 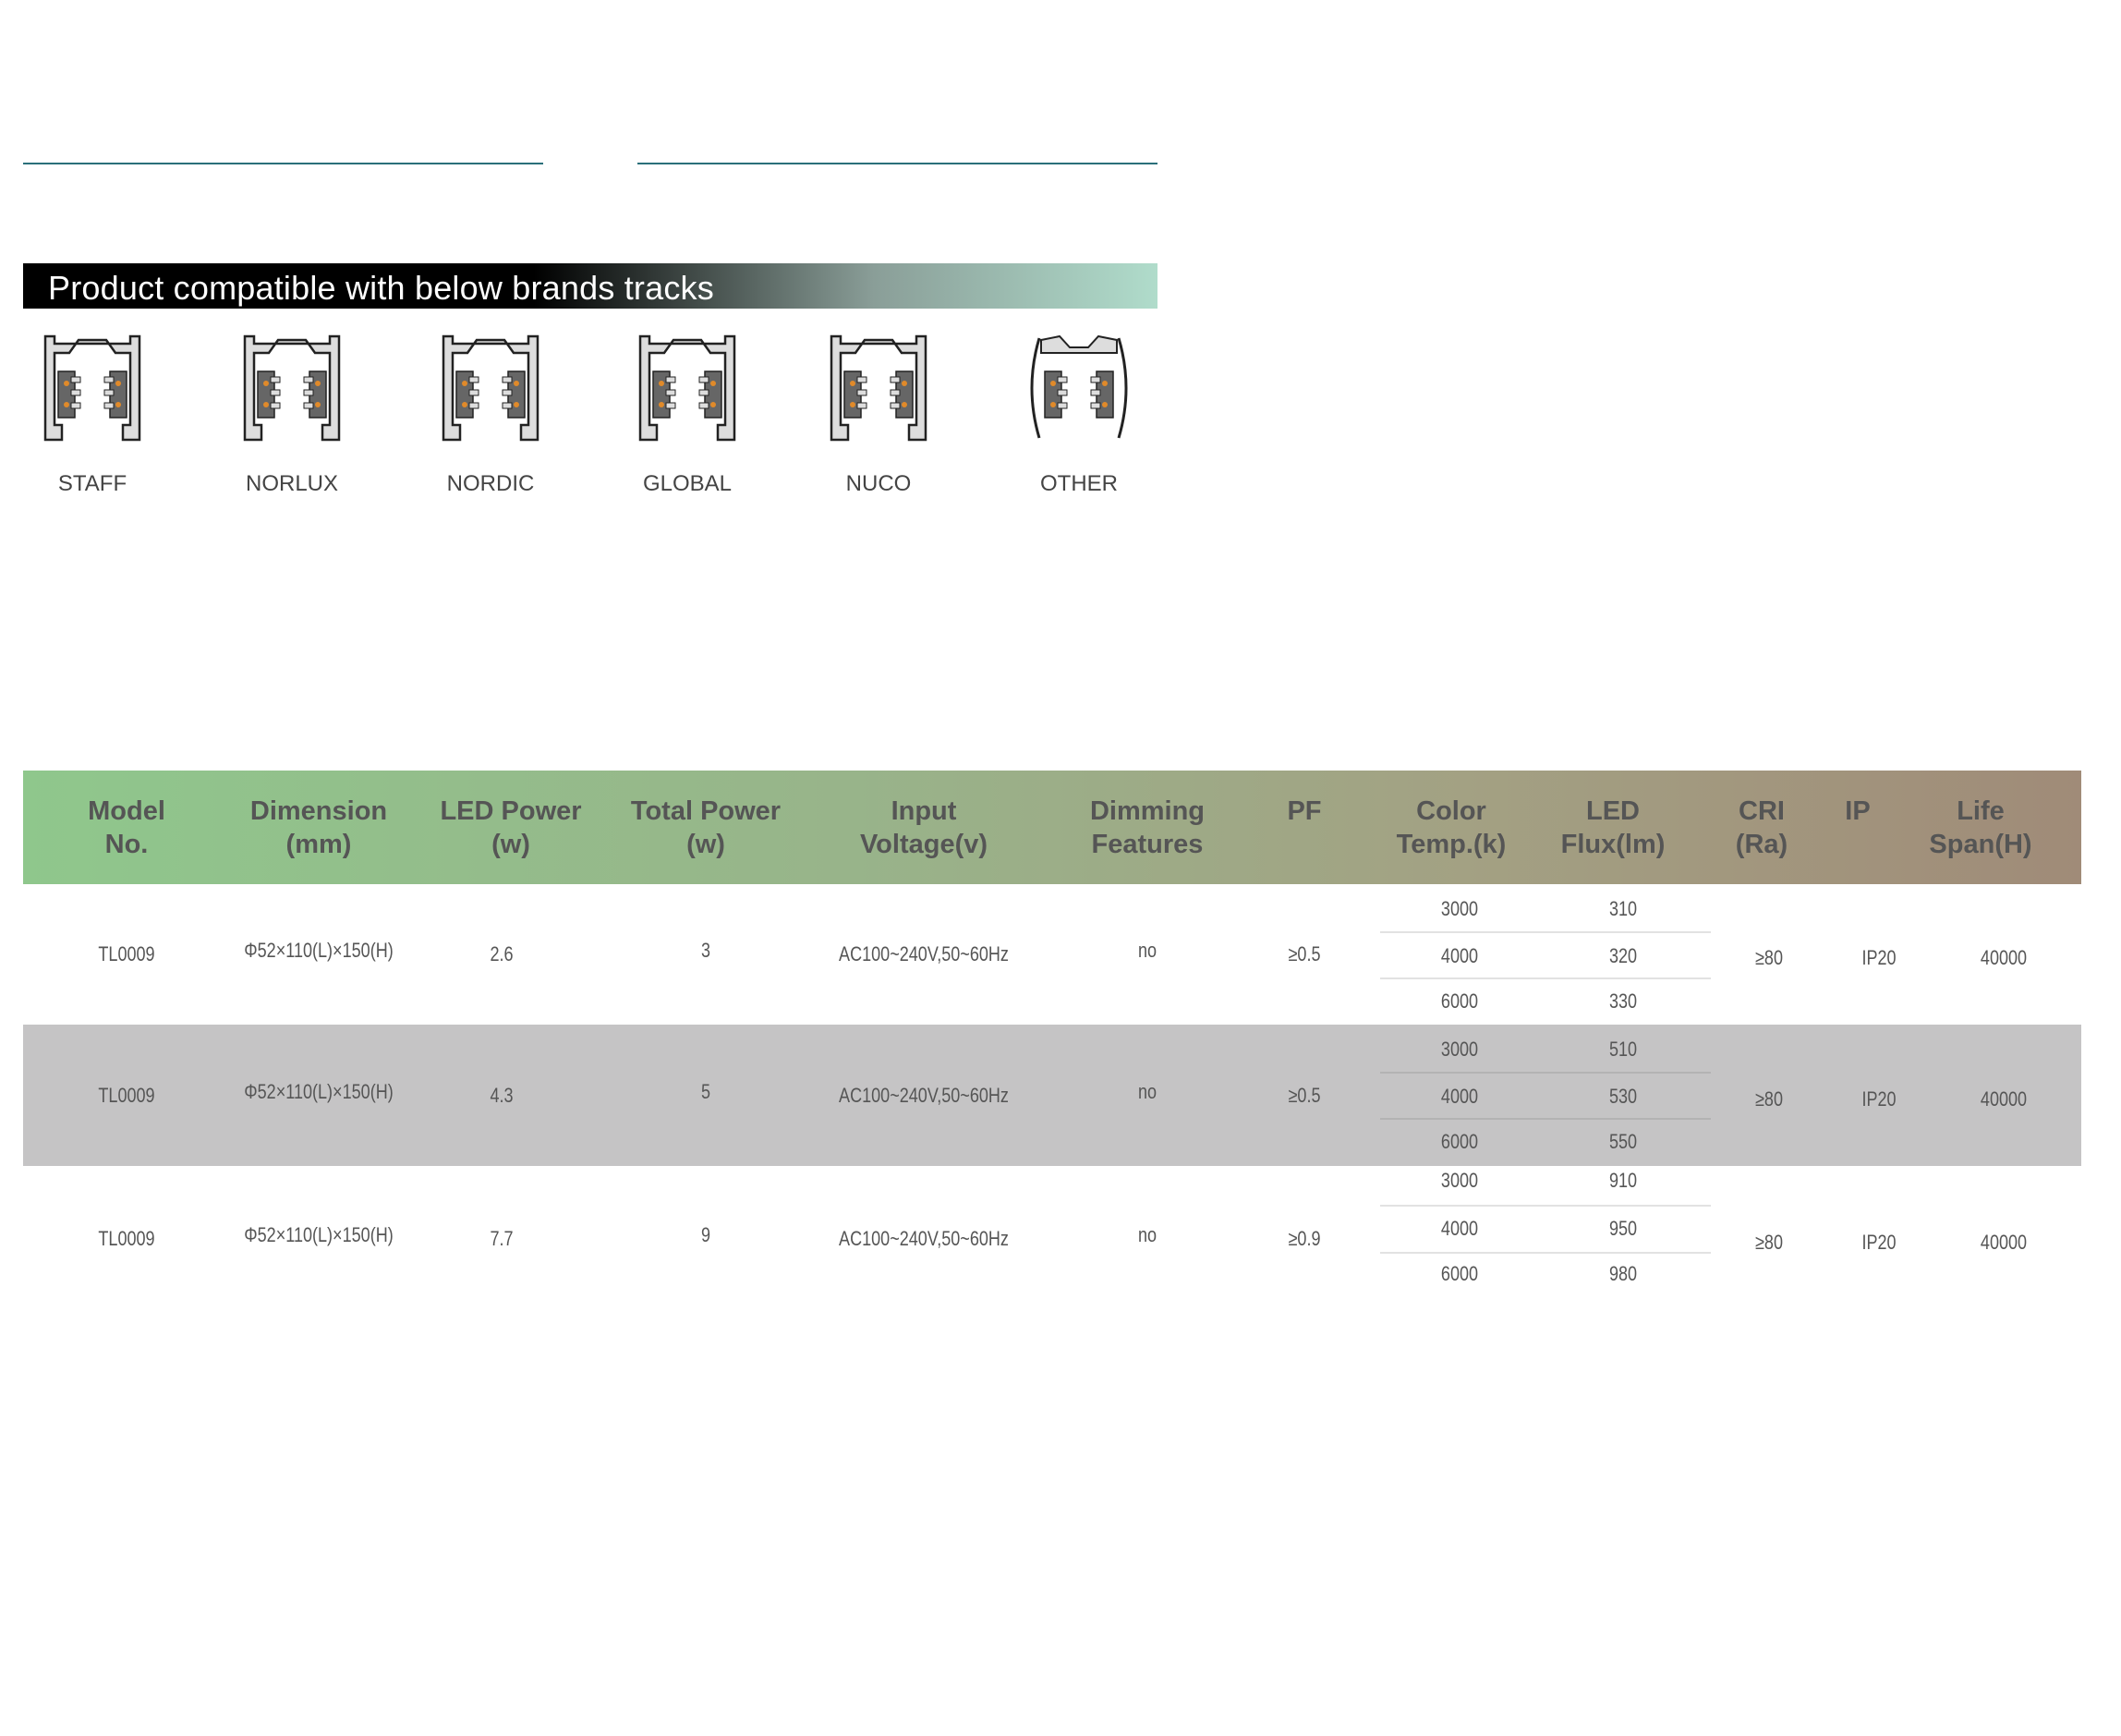 I want to click on column-header: Dimming Features, so click(x=1148, y=828).